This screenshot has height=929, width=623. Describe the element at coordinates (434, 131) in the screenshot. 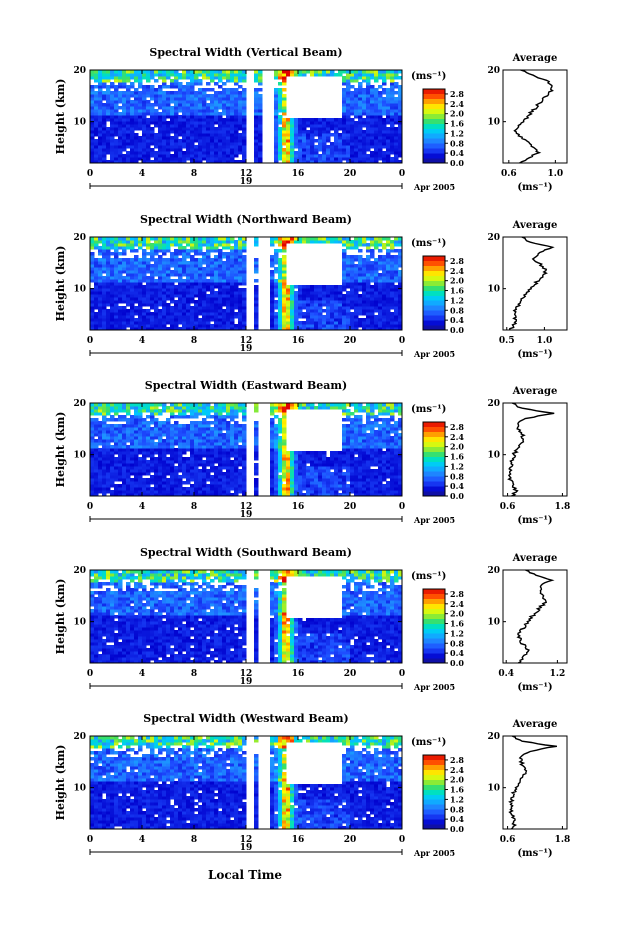

I see `colorbar-swatch` at that location.